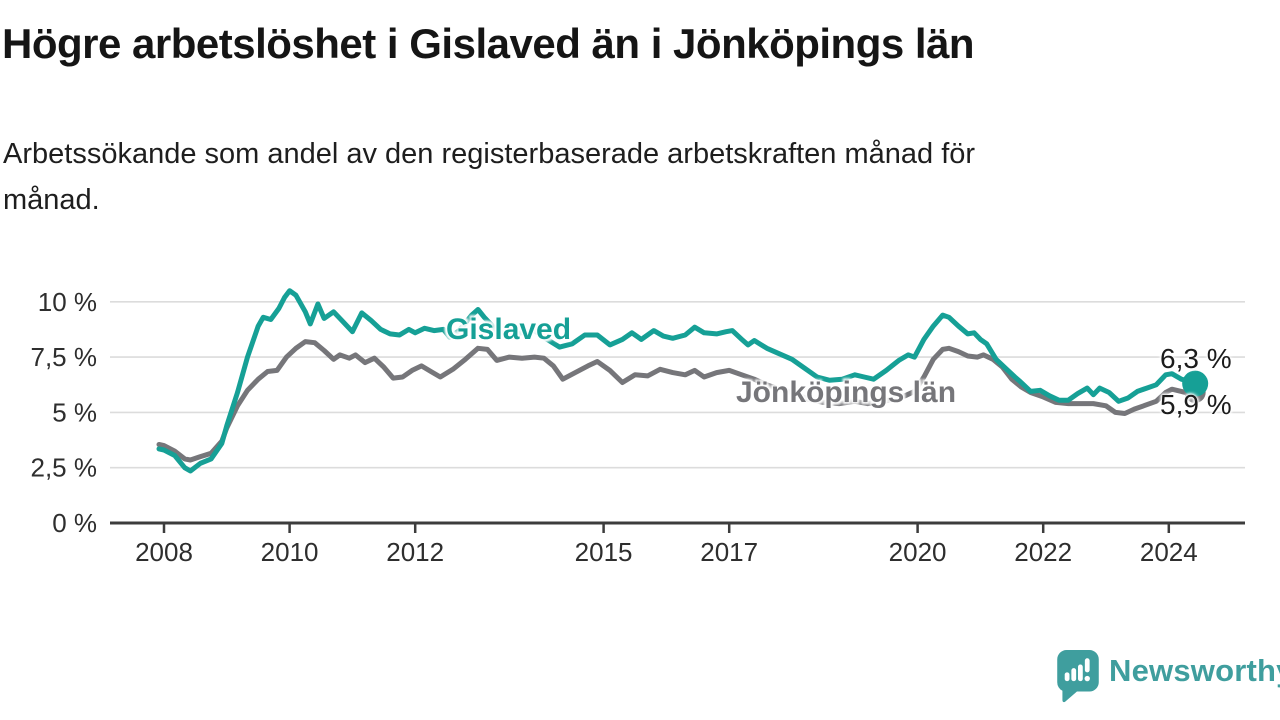 The image size is (1280, 720). What do you see at coordinates (415, 552) in the screenshot?
I see `x-tick-label: 2012` at bounding box center [415, 552].